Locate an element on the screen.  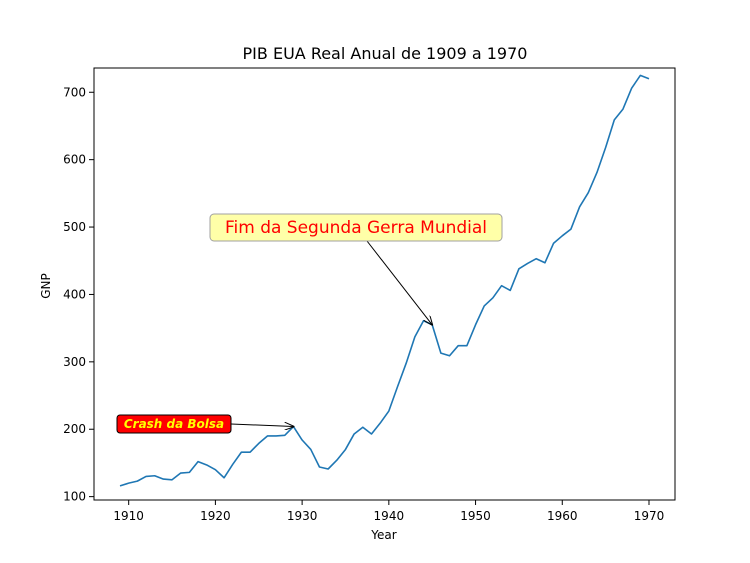
y-axis: 100 200 300 400 500 600 700 is located at coordinates (78, 294).